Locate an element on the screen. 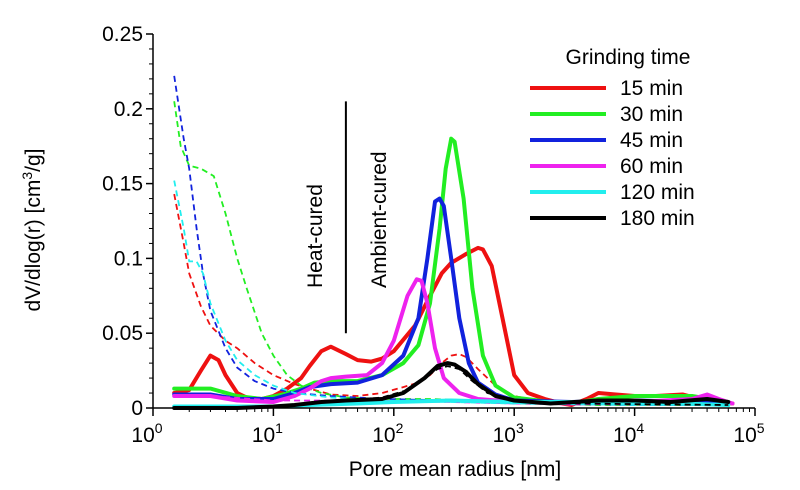  heat-cured-label: Heat-cured is located at coordinates (315, 236).